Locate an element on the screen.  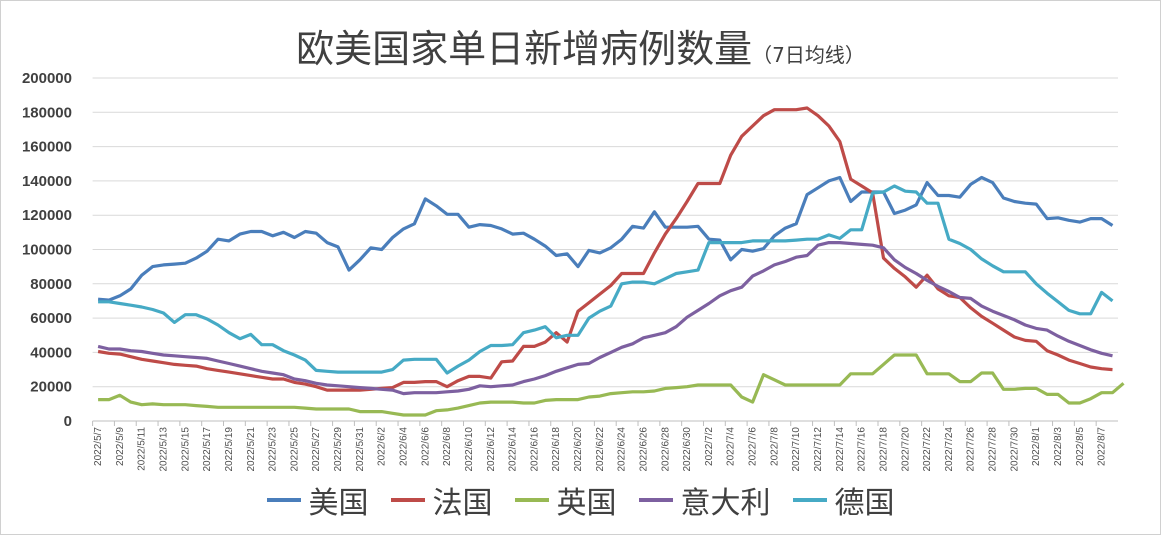
y-tick-label: 180000 is located at coordinates (47, 112).